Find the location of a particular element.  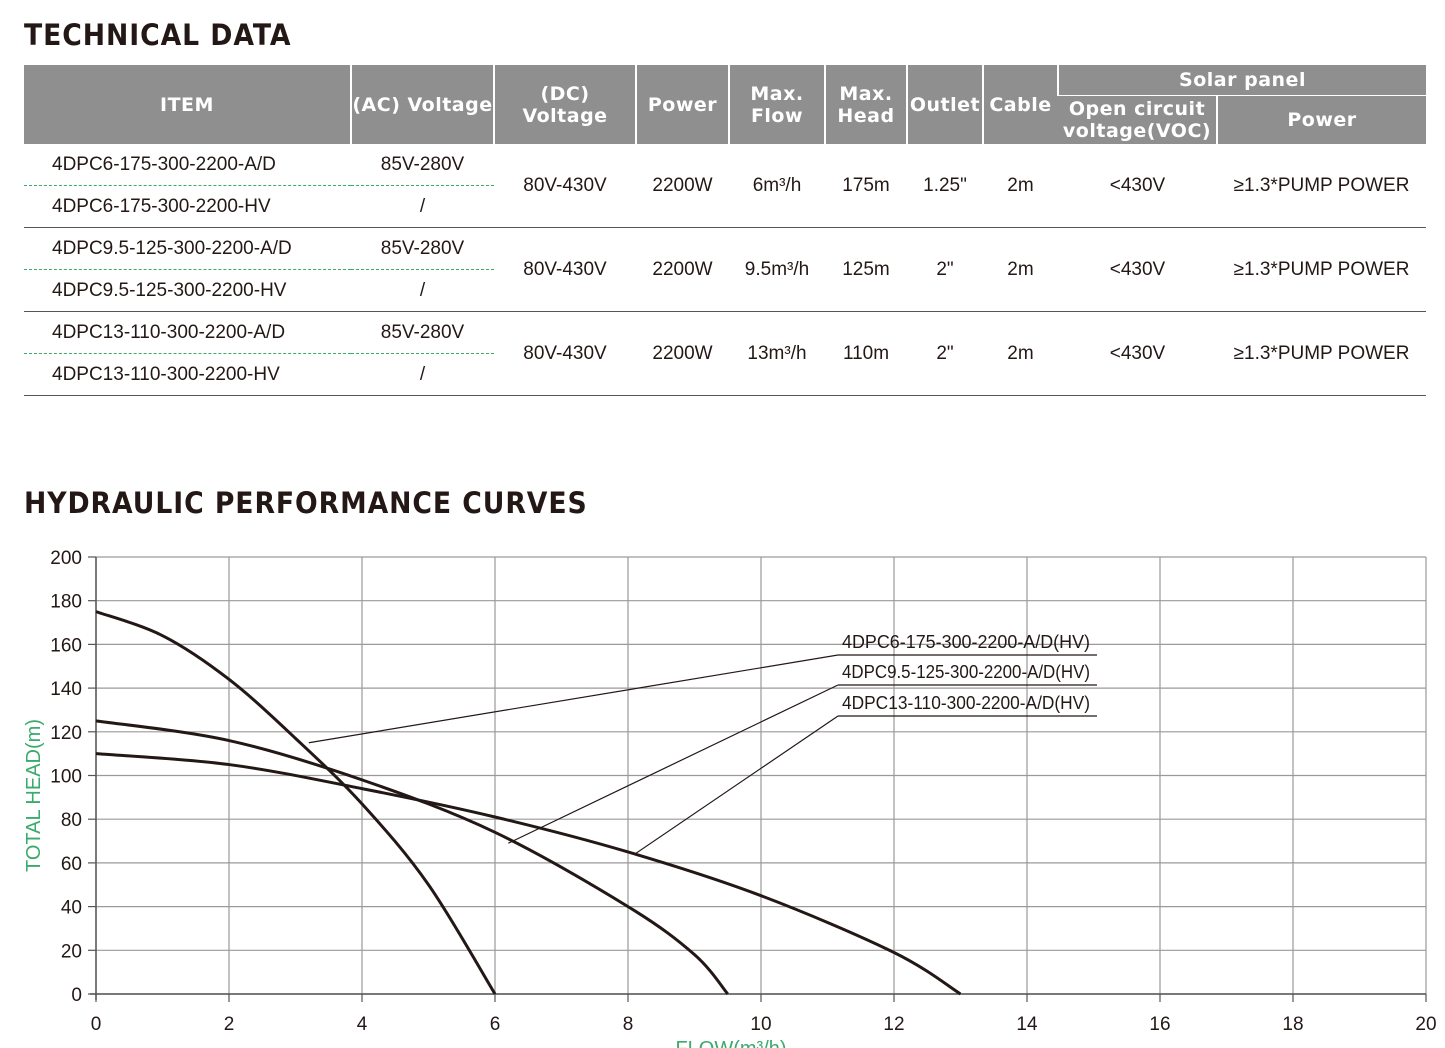

y-tick-label: 120 is located at coordinates (66, 733).